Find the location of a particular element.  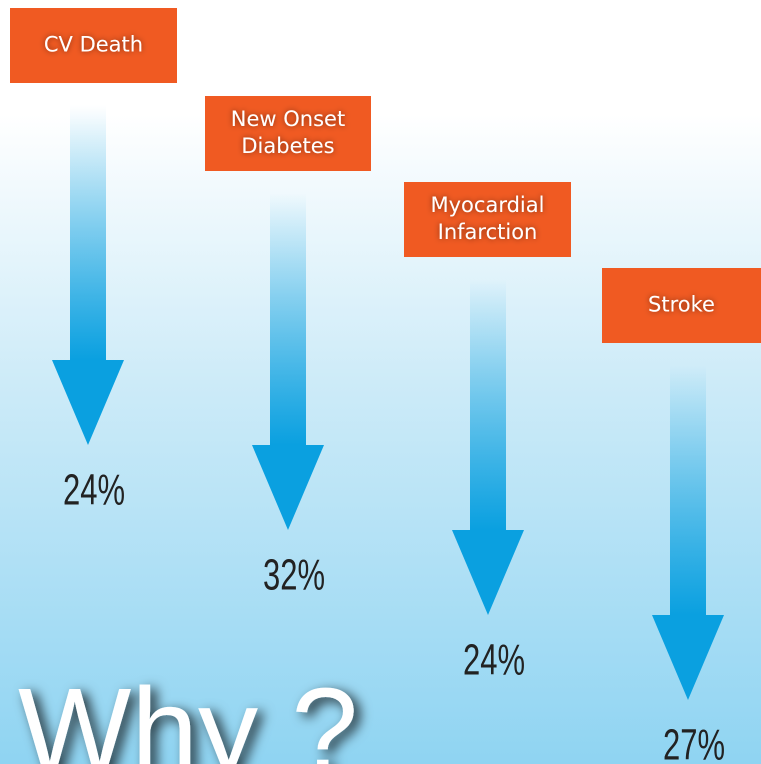

label-text: Infarction is located at coordinates (488, 232).